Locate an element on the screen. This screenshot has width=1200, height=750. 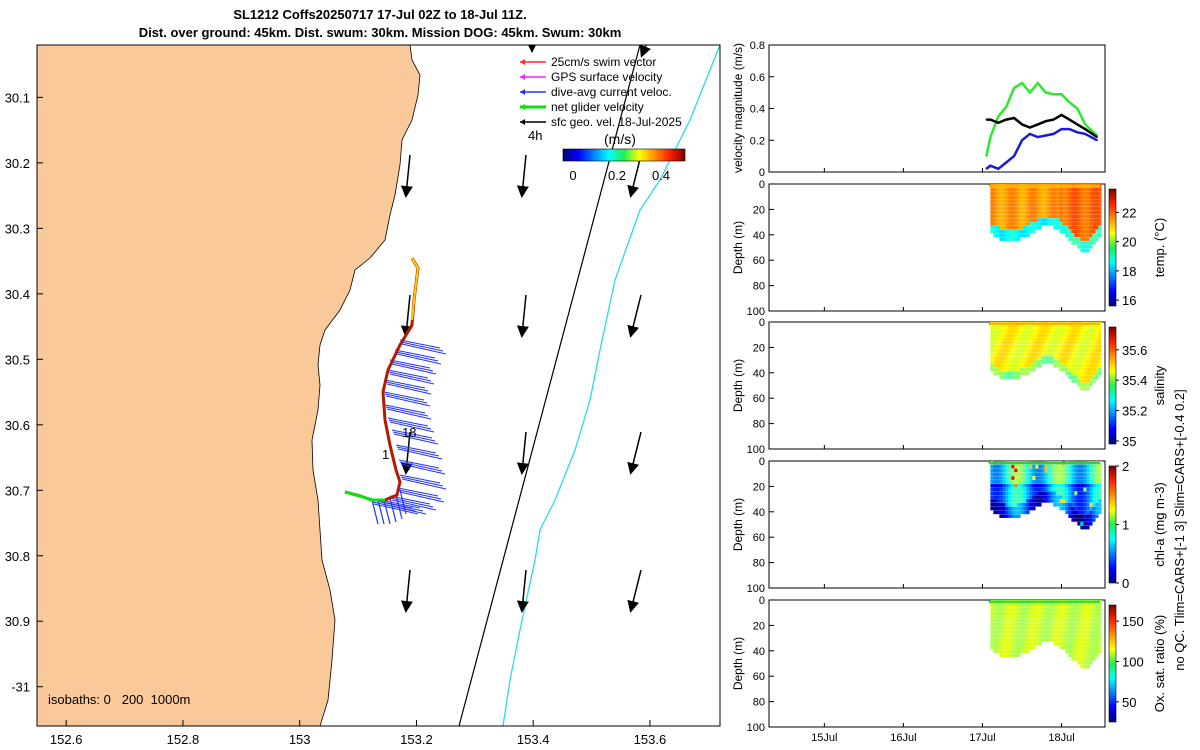
velocity-y-tick-label: 0.8 is located at coordinates (757, 46).